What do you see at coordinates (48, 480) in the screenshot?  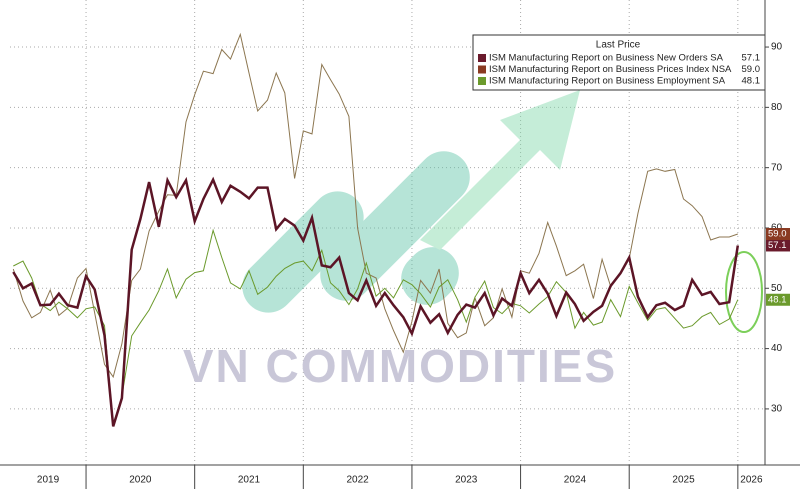 I see `x-tick-label: 2019` at bounding box center [48, 480].